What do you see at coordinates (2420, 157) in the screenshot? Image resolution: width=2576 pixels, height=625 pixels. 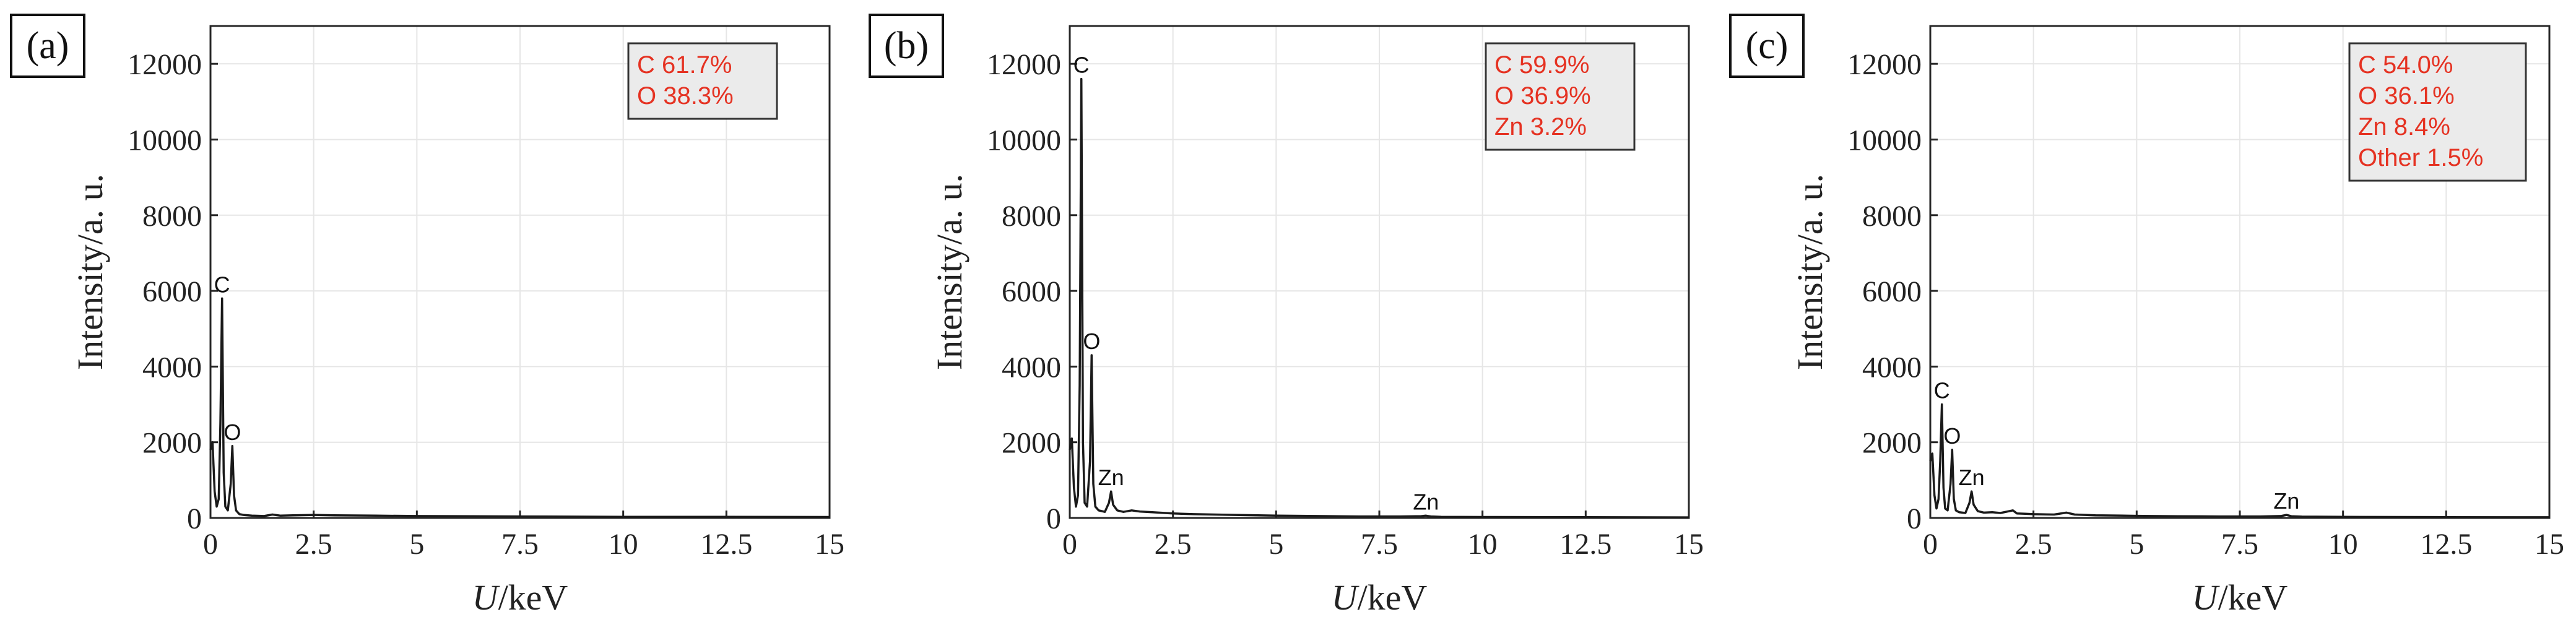 I see `composition-entry: Other 1.5%` at bounding box center [2420, 157].